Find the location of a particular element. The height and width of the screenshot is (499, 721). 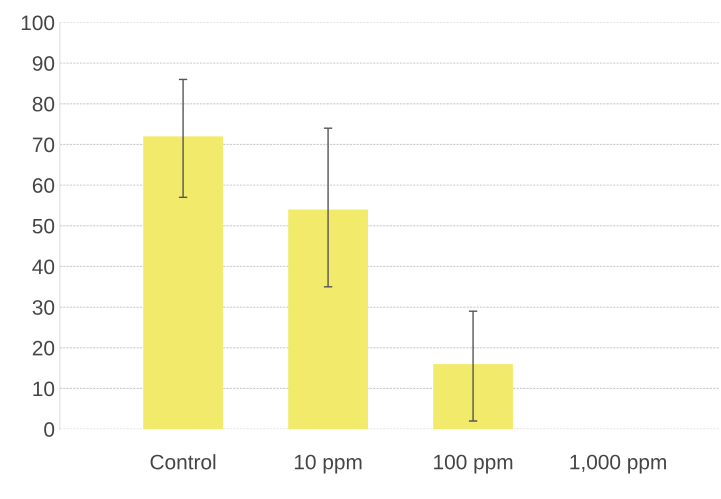

y-tick-label: 20 is located at coordinates (43, 348).